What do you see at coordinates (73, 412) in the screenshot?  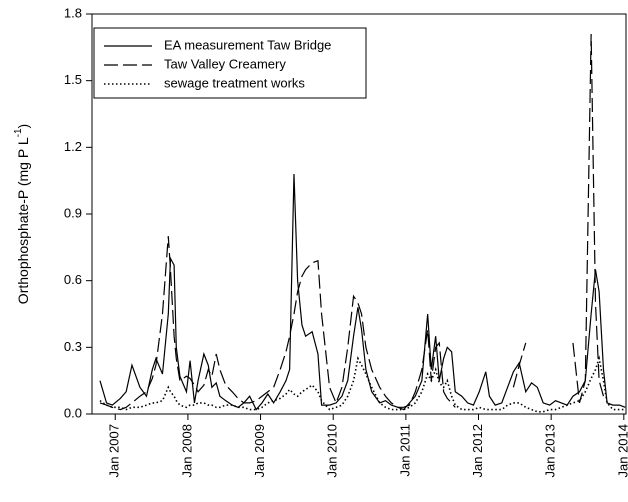 I see `y-tick-label: 0.0` at bounding box center [73, 412].